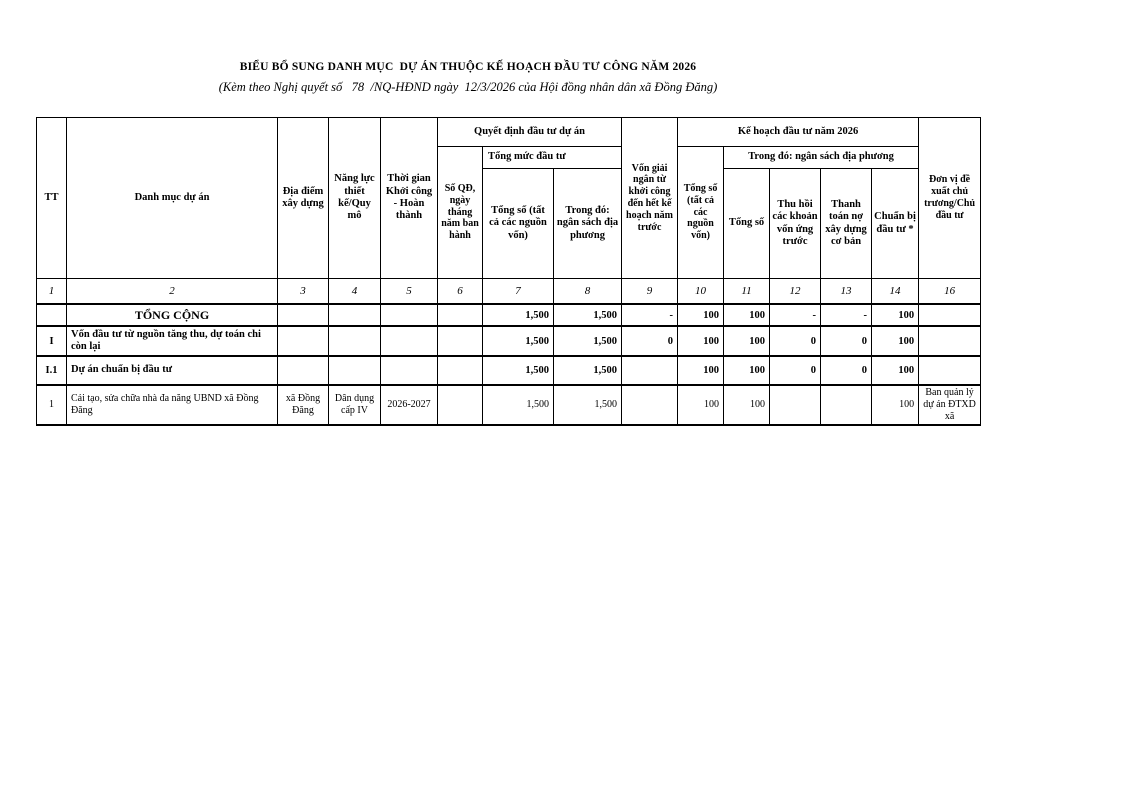 The height and width of the screenshot is (794, 1123). Describe the element at coordinates (650, 291) in the screenshot. I see `column-number: 9` at that location.